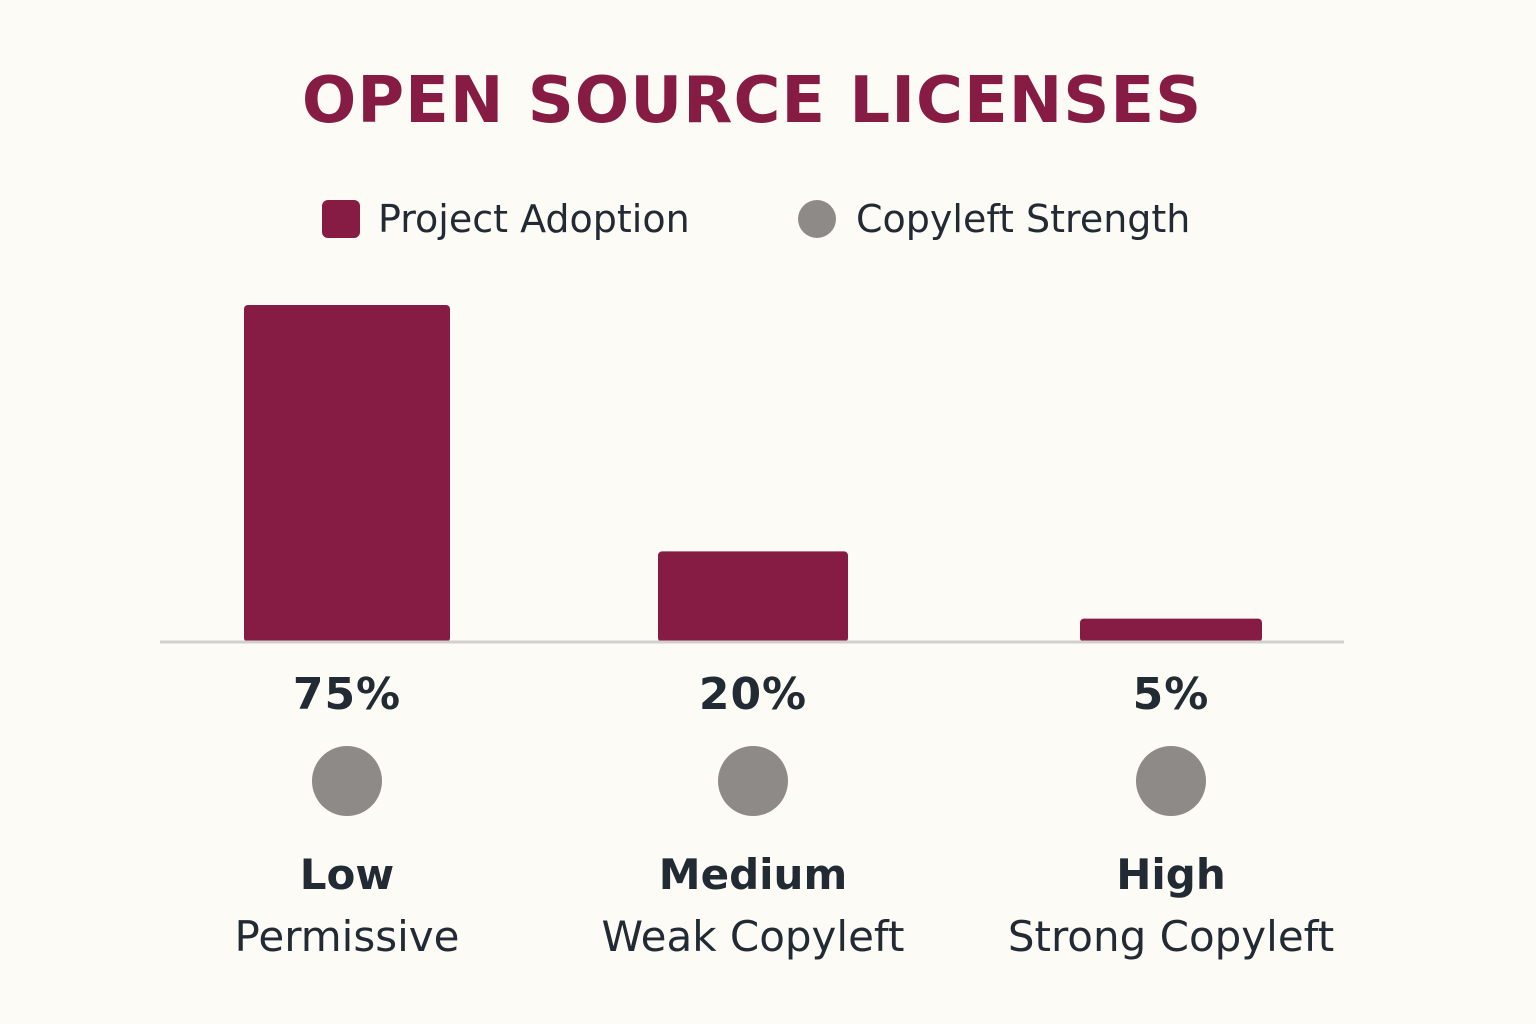 The height and width of the screenshot is (1024, 1536). I want to click on value-label-strong-copyleft: 5%, so click(1171, 694).